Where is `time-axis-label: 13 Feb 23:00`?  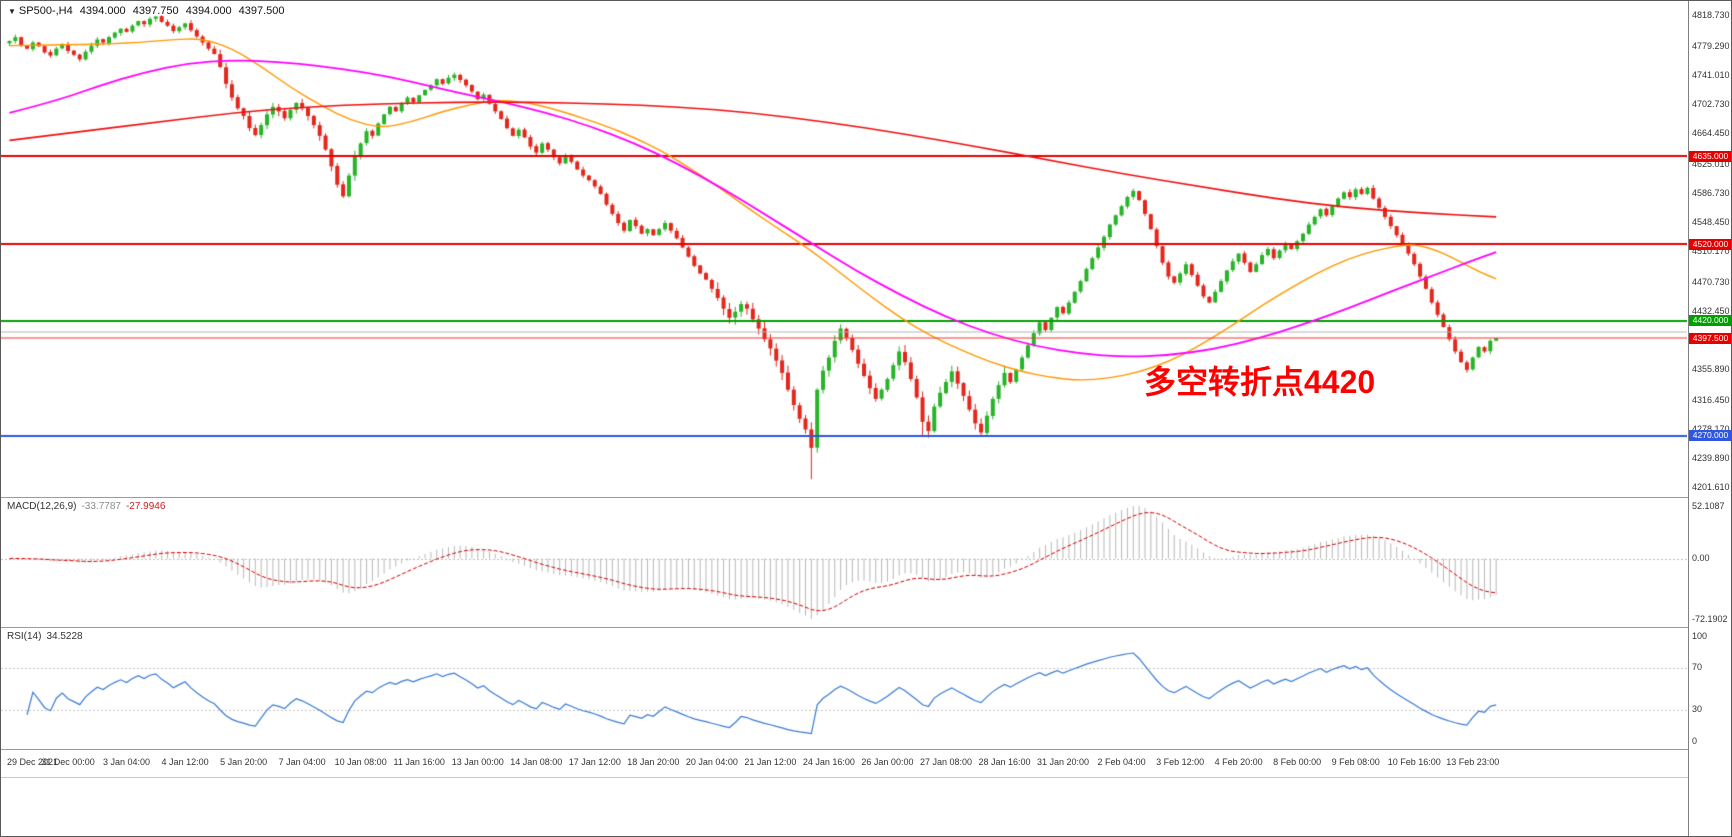 time-axis-label: 13 Feb 23:00 is located at coordinates (1473, 762).